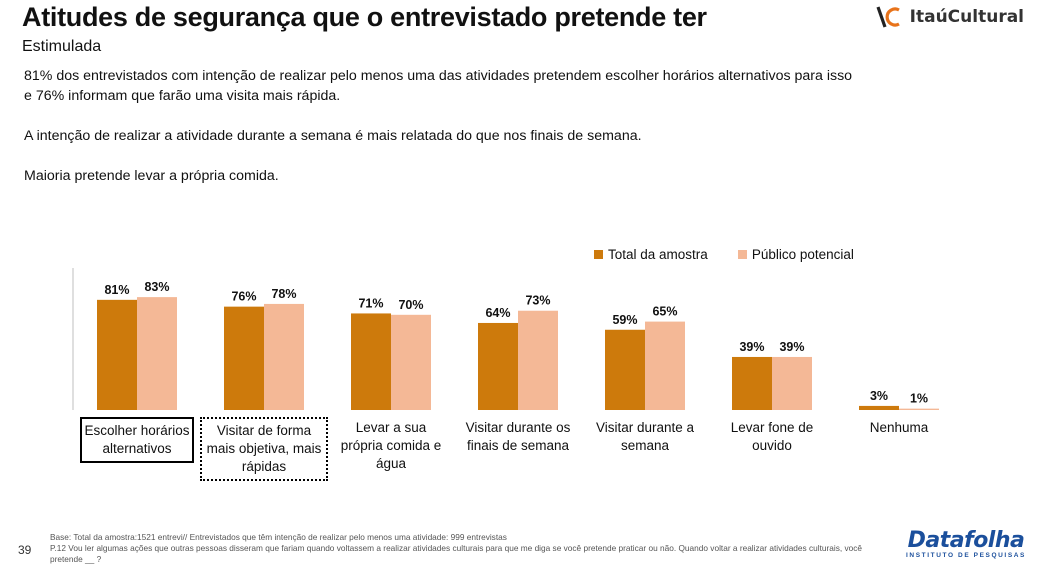  What do you see at coordinates (497, 313) in the screenshot?
I see `data-label-total-3: 64%` at bounding box center [497, 313].